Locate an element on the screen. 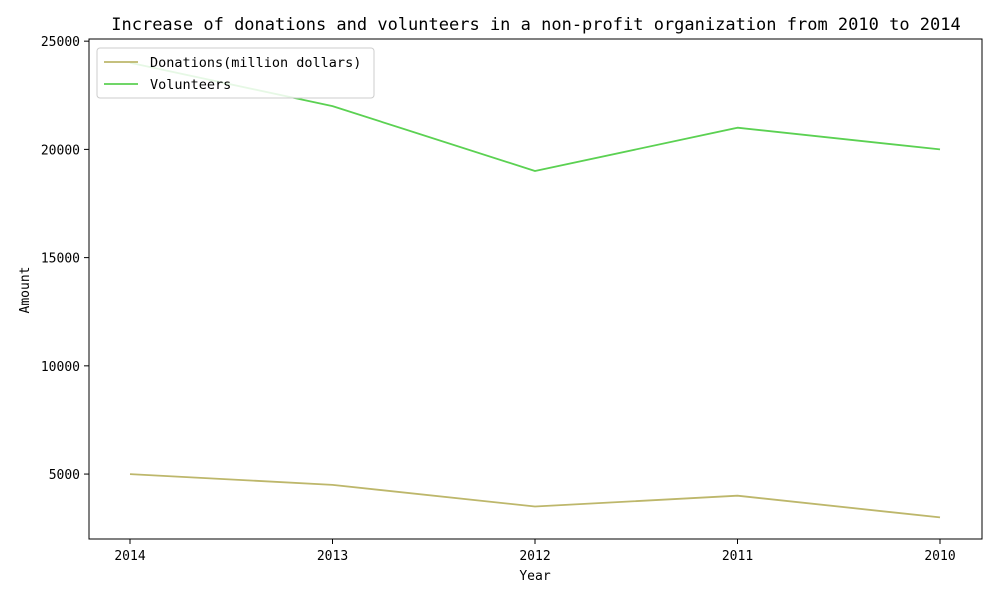 The height and width of the screenshot is (600, 1000). y-tick-label: 5000 is located at coordinates (64, 475).